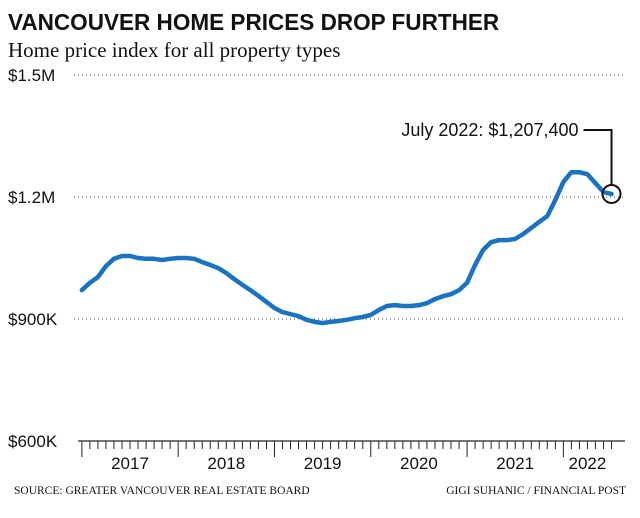 This screenshot has height=518, width=640. What do you see at coordinates (33, 441) in the screenshot?
I see `y-tick-label: $600K` at bounding box center [33, 441].